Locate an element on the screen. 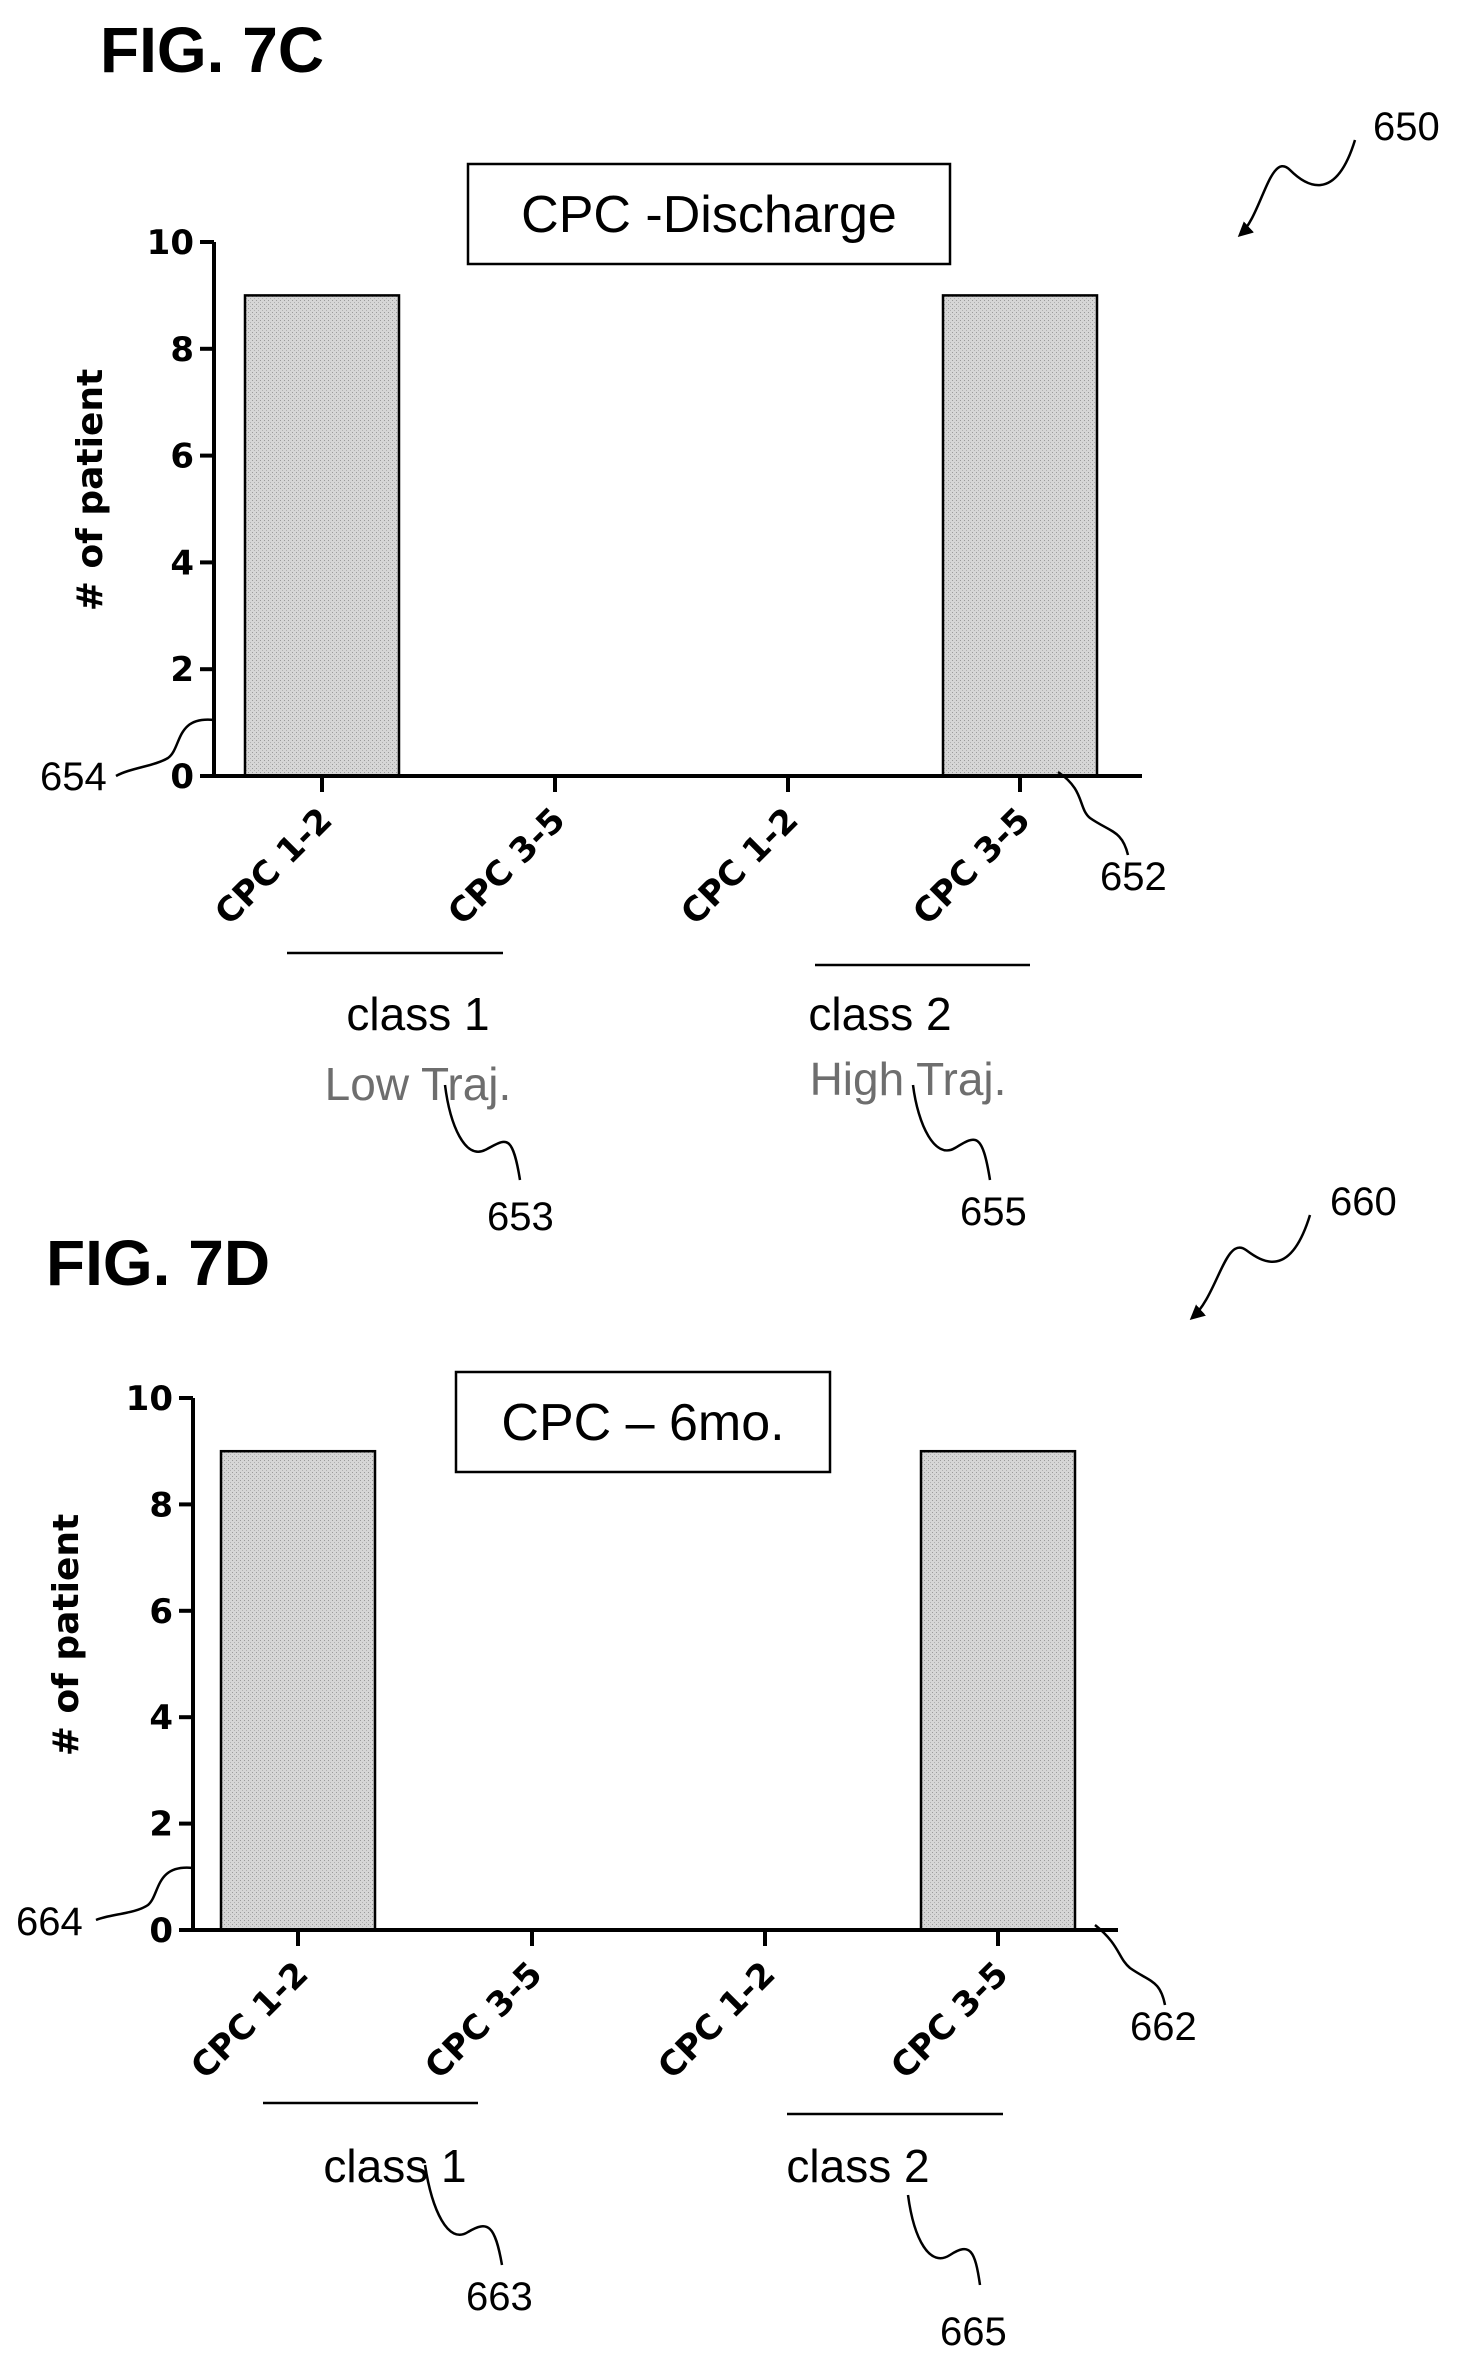 This screenshot has height=2364, width=1482. chart-title: CPC -Discharge is located at coordinates (709, 215).